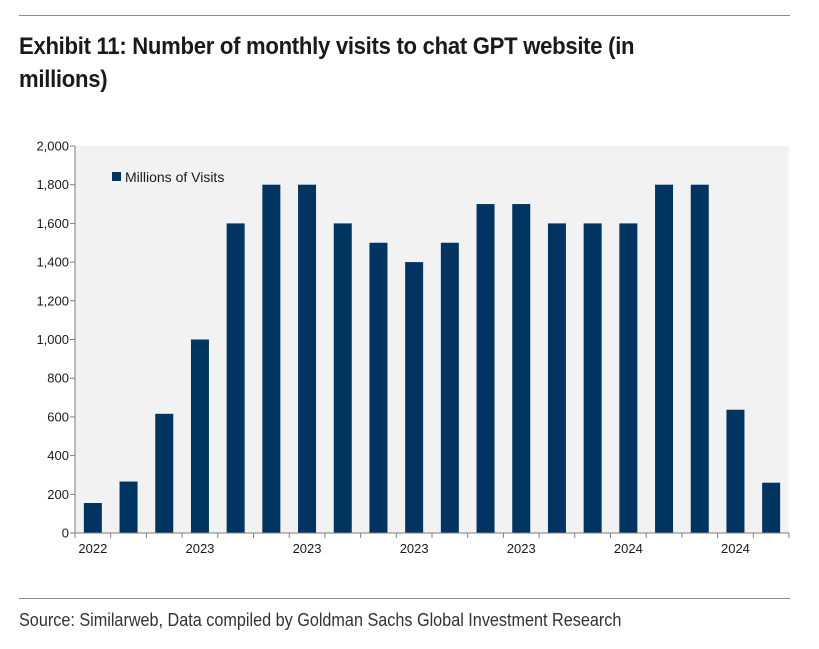 This screenshot has height=649, width=819. I want to click on y-tick-label: 1,800, so click(52, 184).